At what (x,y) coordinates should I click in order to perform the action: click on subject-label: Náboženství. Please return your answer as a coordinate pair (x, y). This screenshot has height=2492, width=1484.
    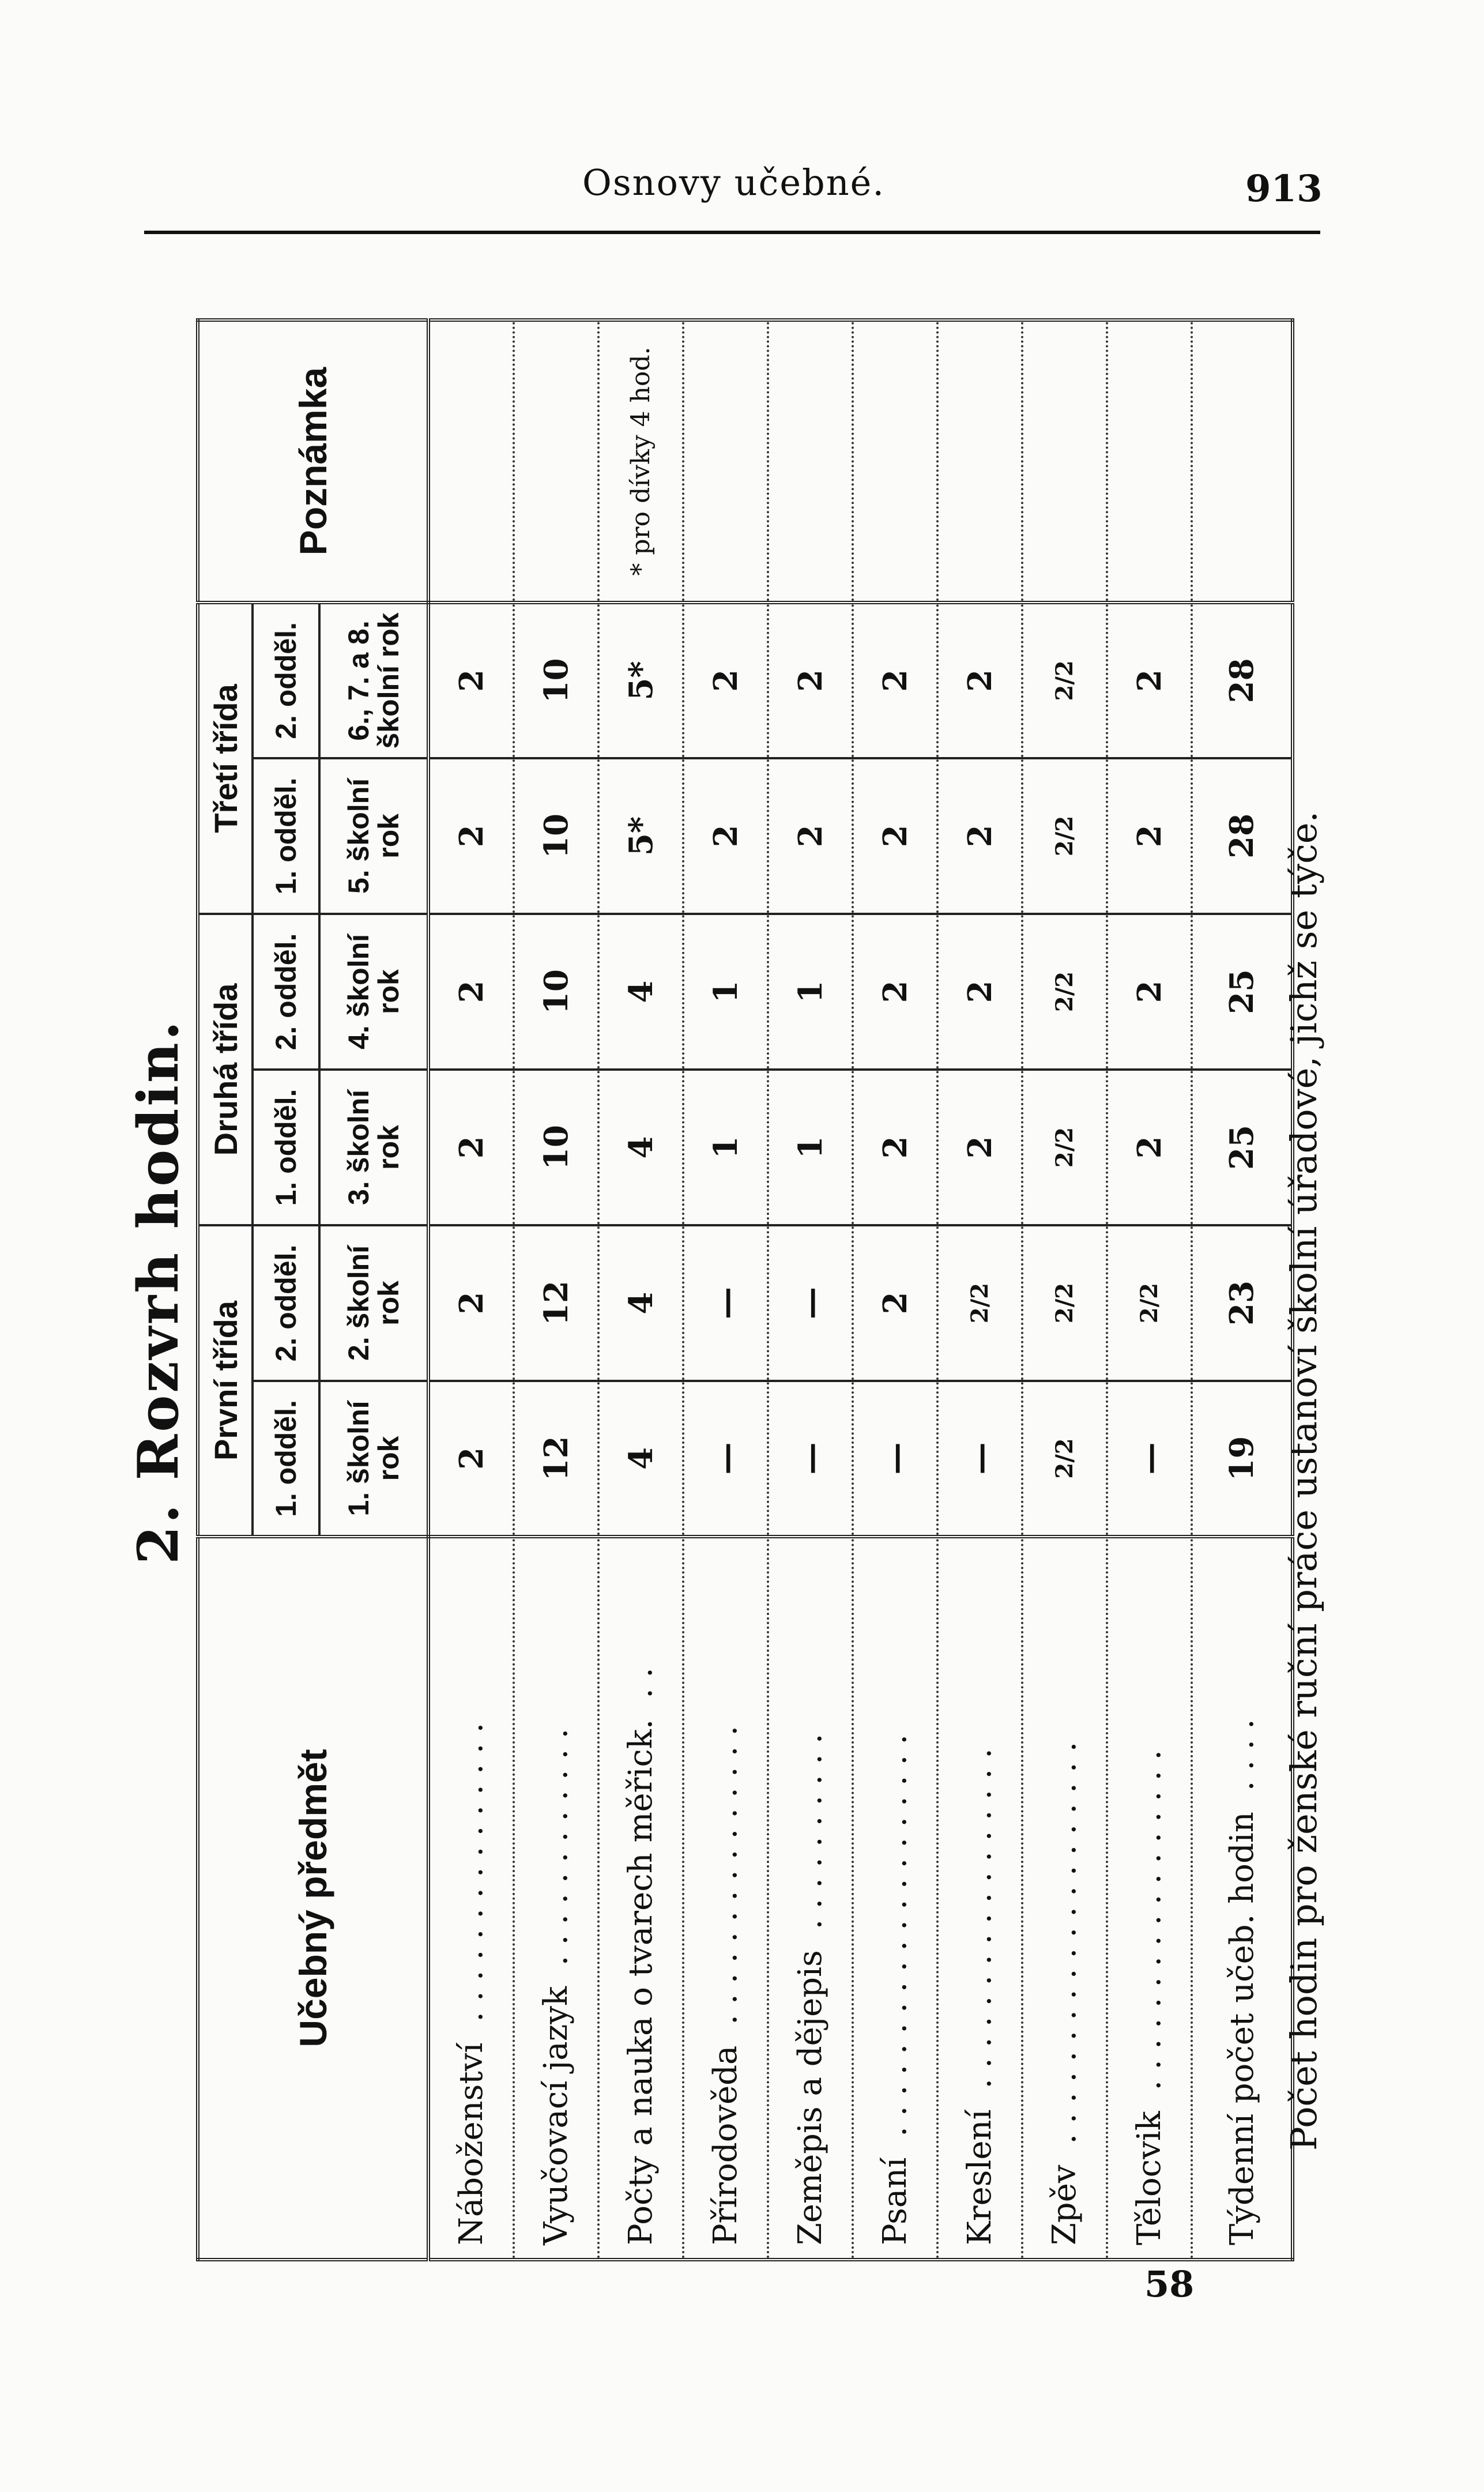
    Looking at the image, I should click on (471, 2143).